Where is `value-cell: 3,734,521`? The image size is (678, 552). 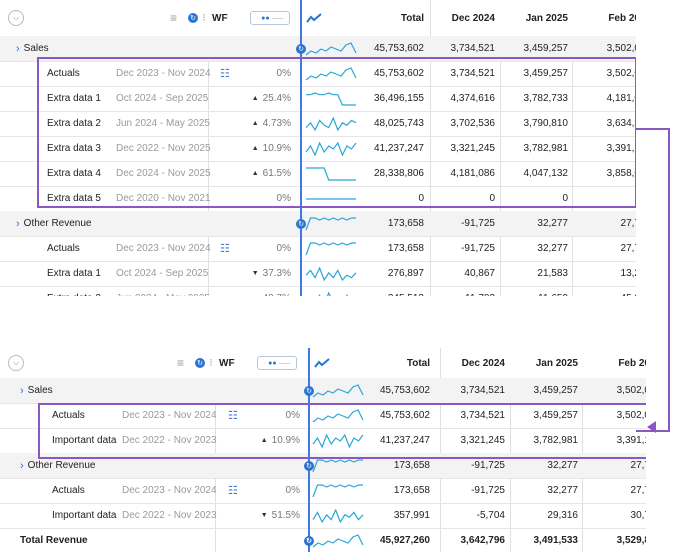 value-cell: 3,734,521 is located at coordinates (473, 48).